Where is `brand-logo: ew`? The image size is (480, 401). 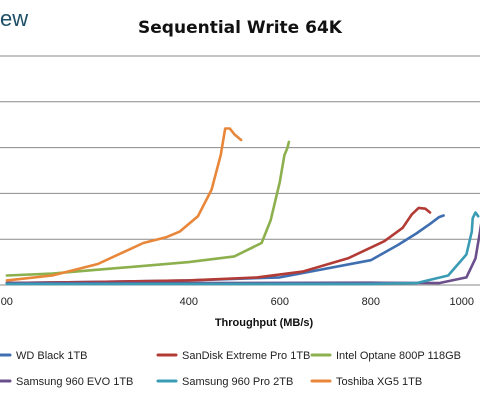
brand-logo: ew is located at coordinates (14, 18).